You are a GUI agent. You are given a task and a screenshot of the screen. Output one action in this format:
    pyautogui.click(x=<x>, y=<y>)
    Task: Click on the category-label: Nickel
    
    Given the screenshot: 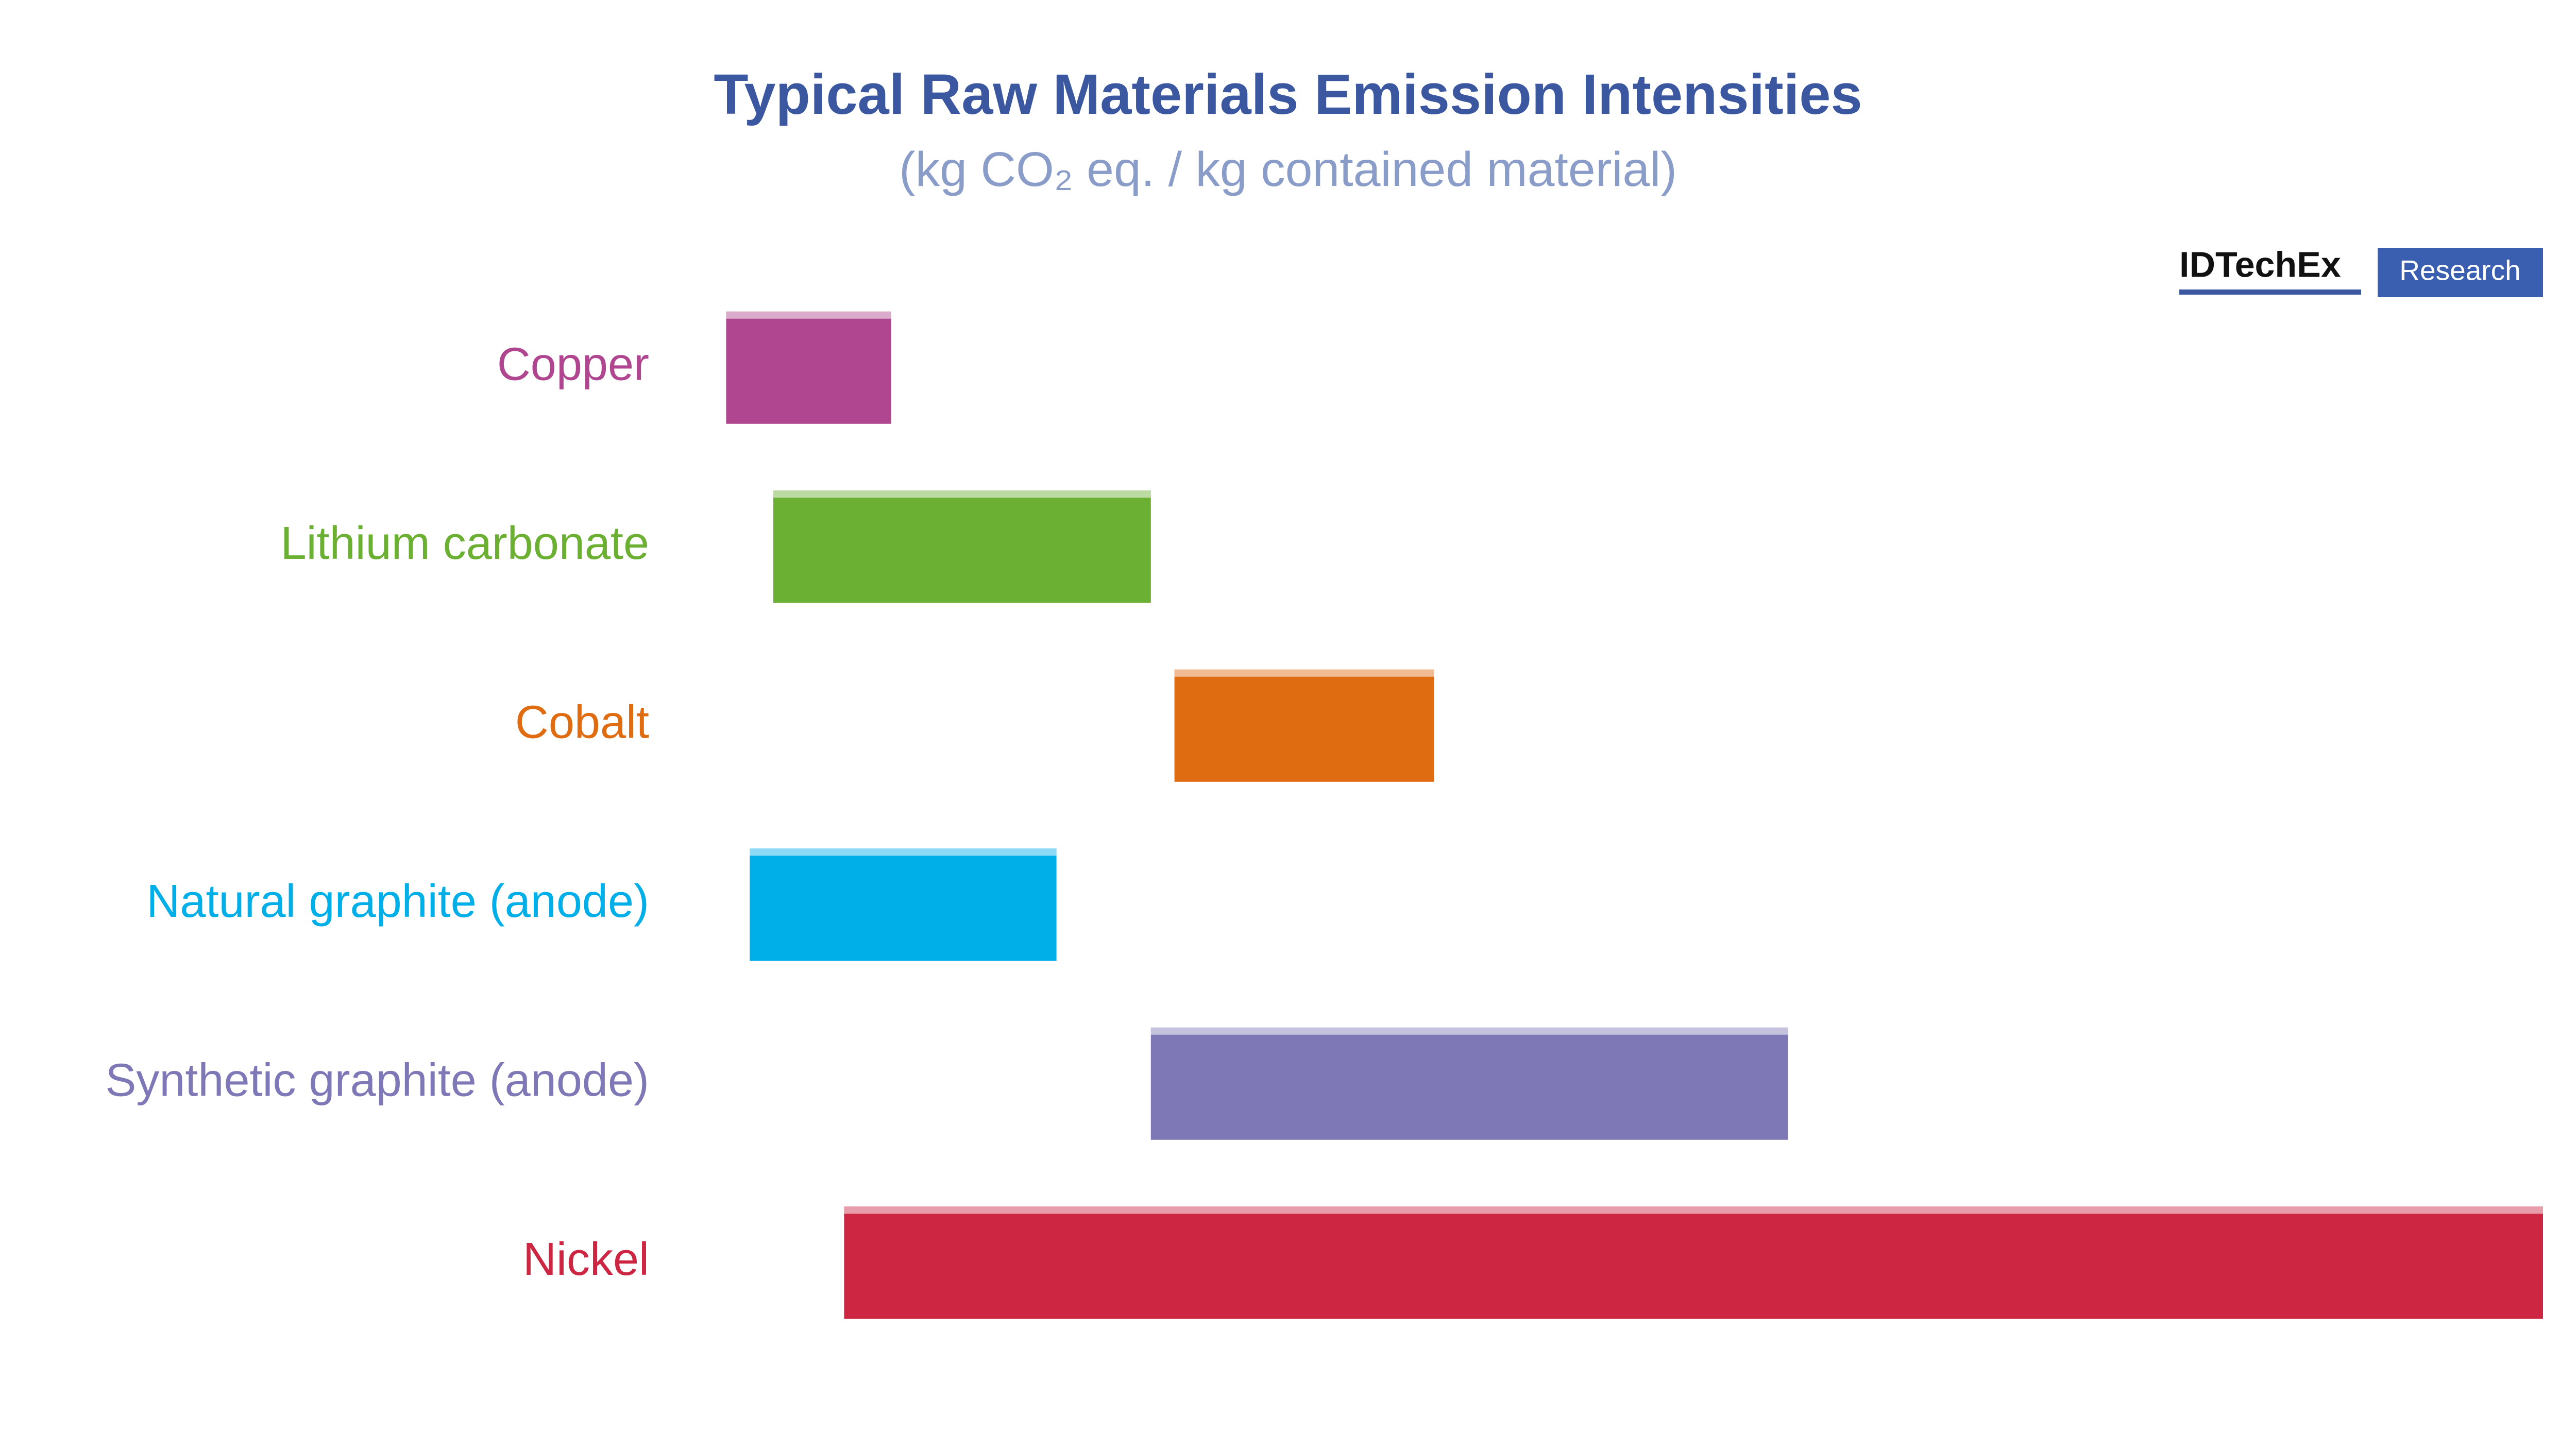 What is the action you would take?
    pyautogui.click(x=586, y=1260)
    